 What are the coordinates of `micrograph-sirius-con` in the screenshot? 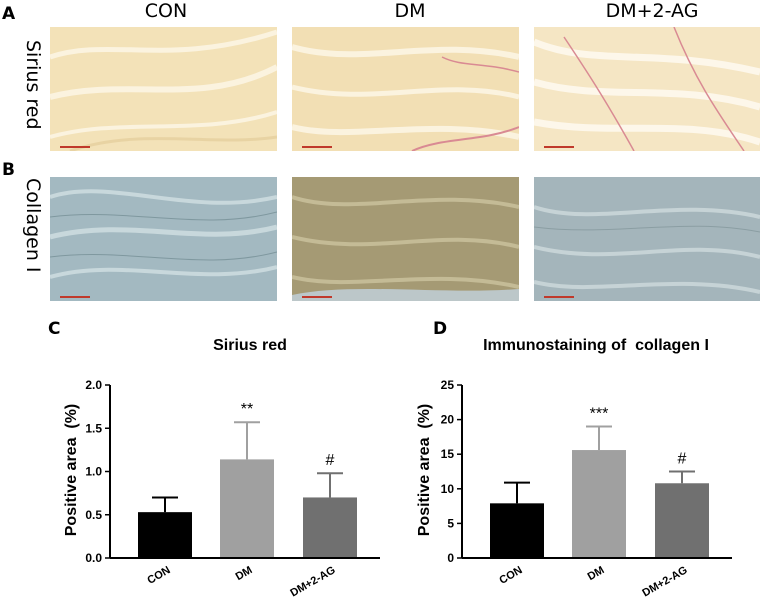 It's located at (163, 89).